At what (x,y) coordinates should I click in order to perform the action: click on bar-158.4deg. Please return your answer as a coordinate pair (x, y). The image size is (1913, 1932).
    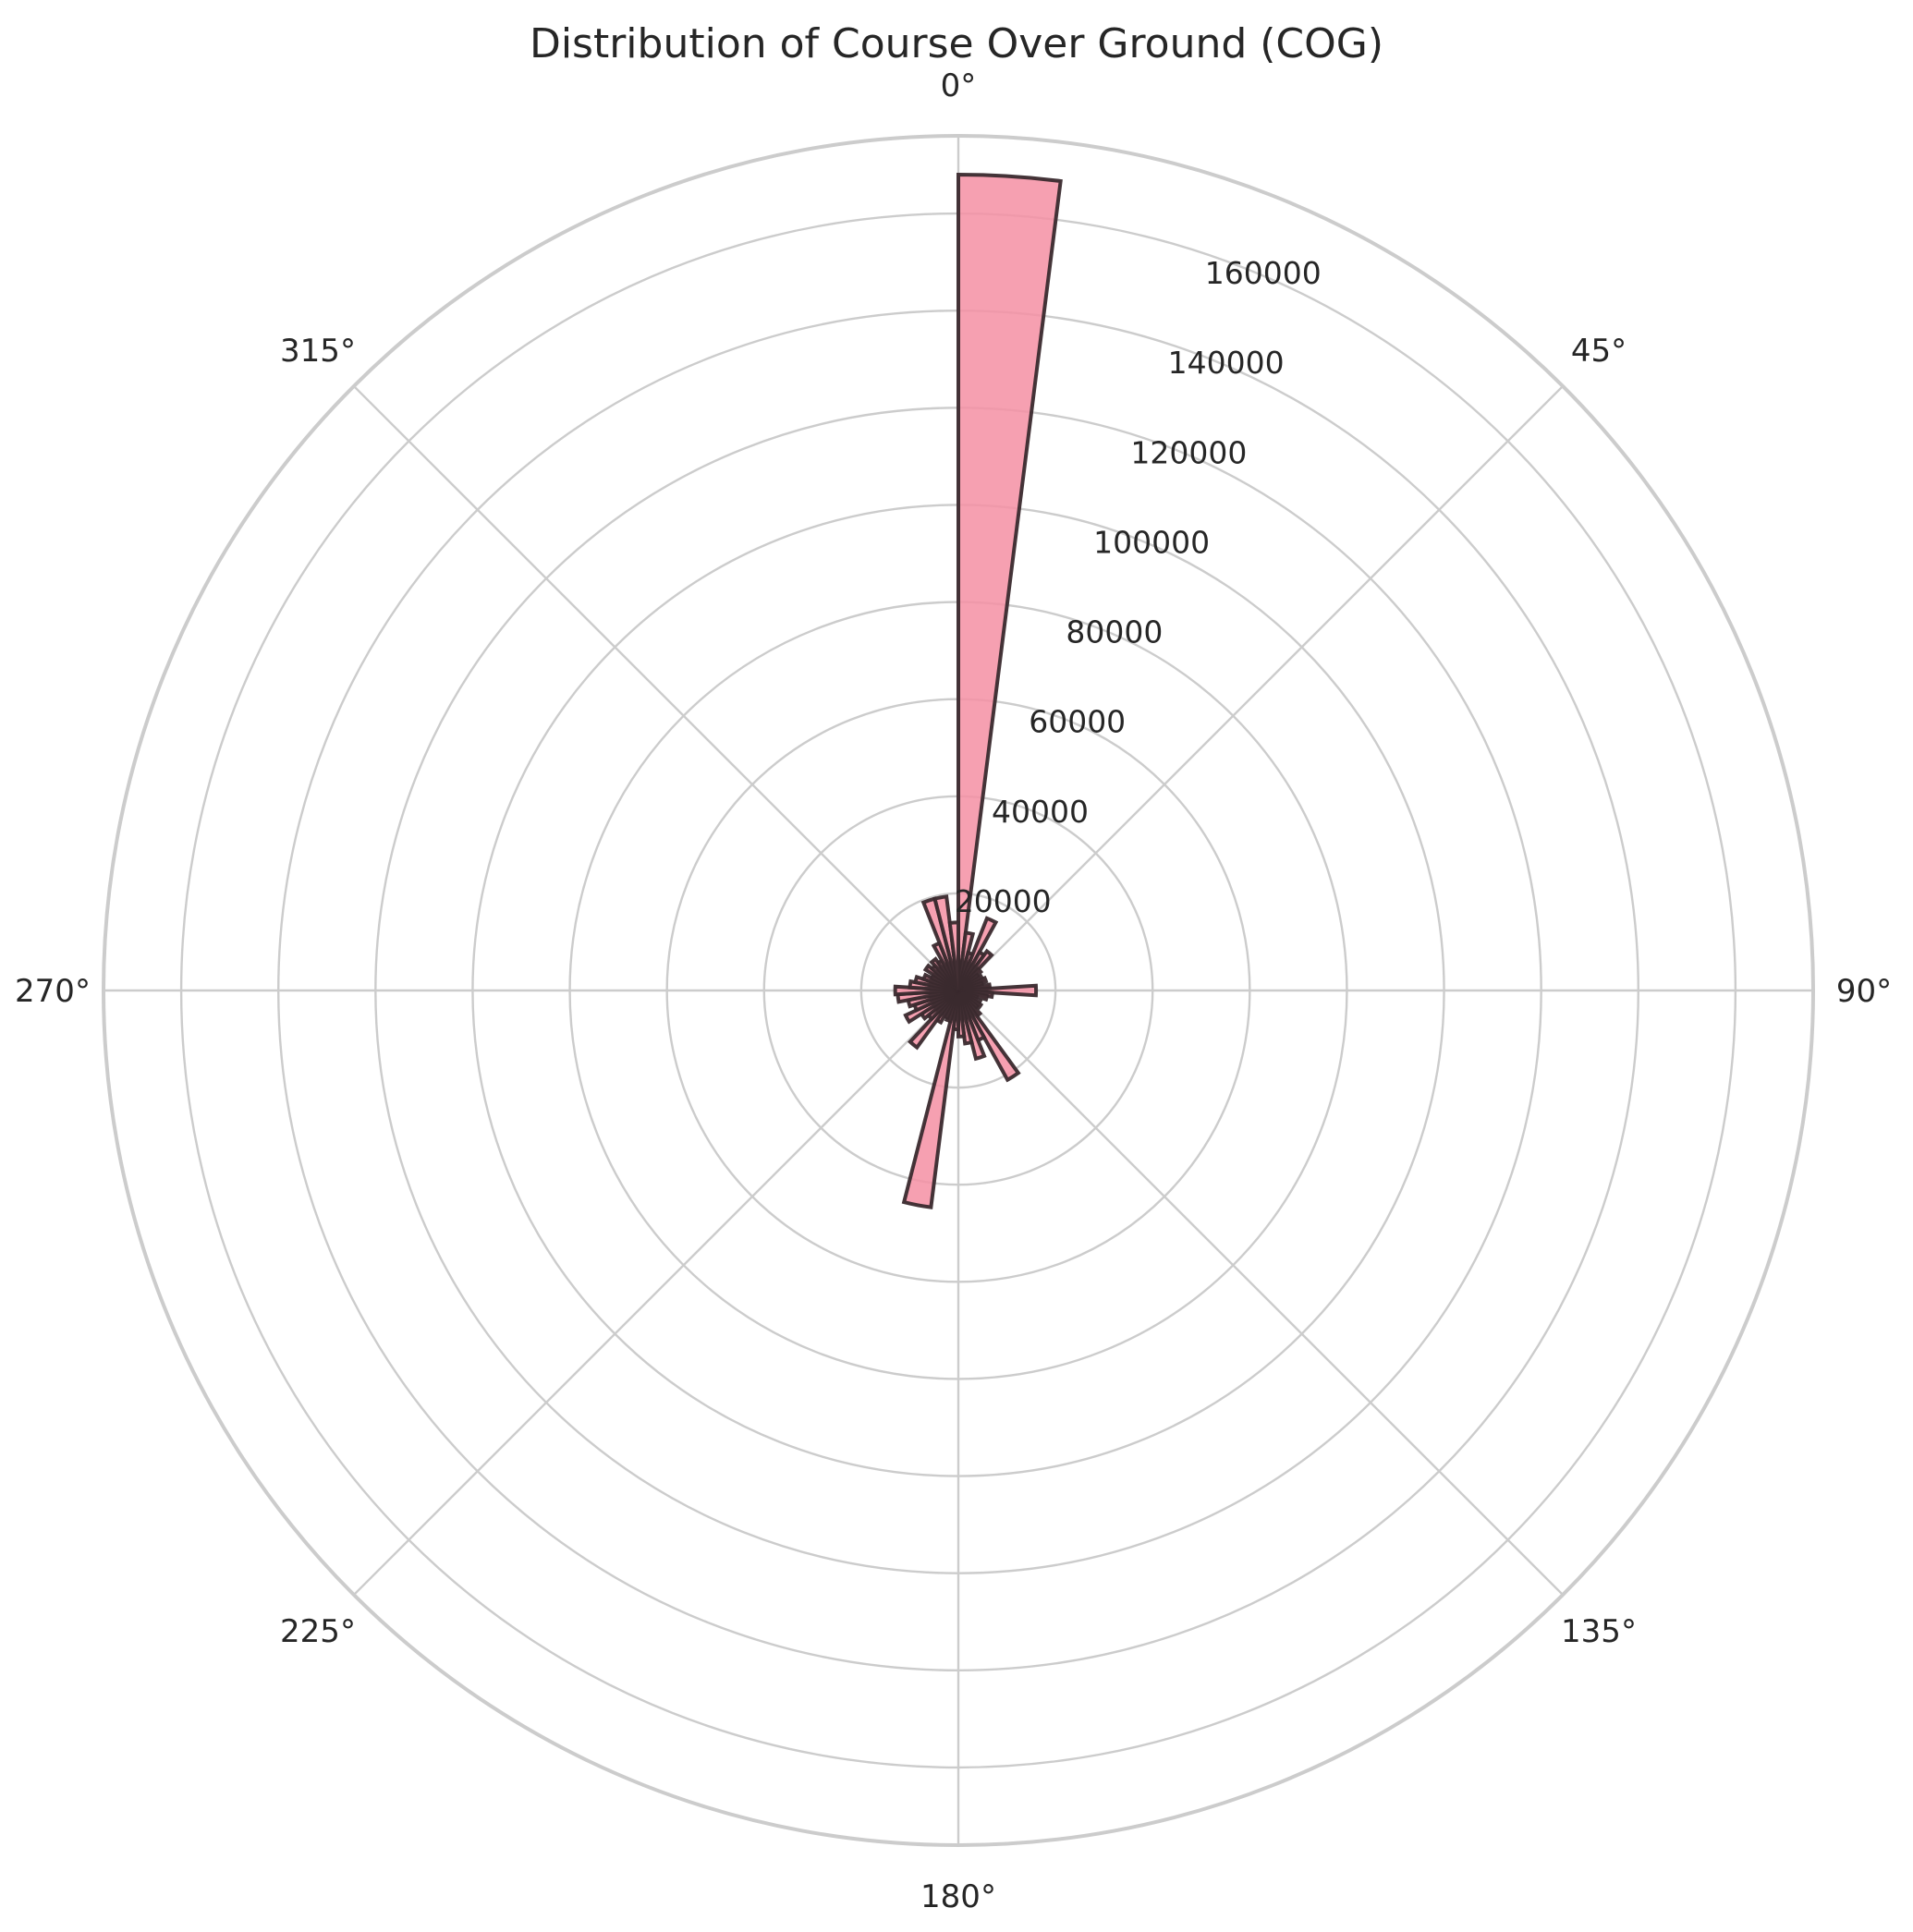
    Looking at the image, I should click on (972, 1026).